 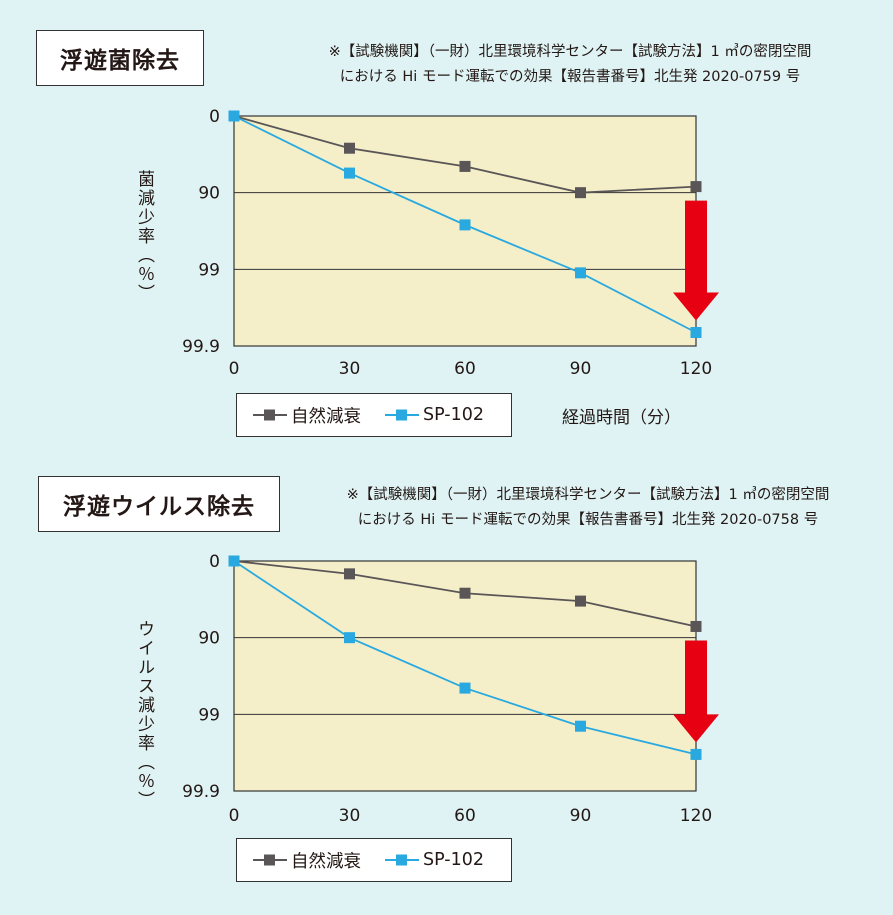 I want to click on y-axis-label: ウイルス減少率（％）, so click(x=144, y=715).